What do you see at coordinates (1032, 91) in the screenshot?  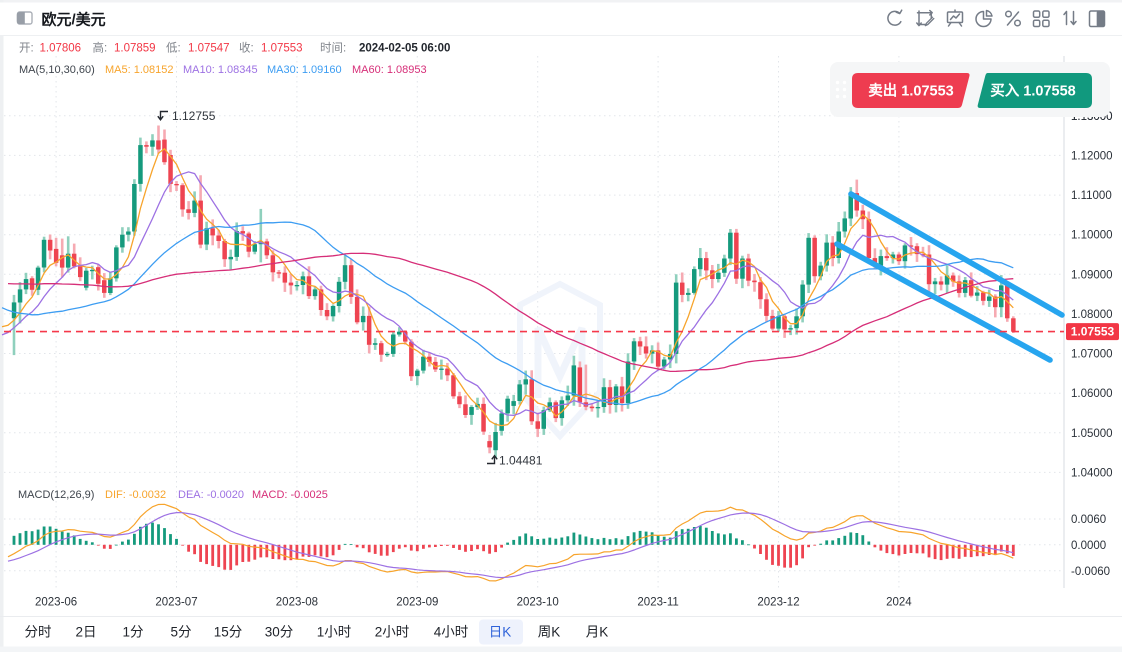 I see `svg-text: 买入 1.07558` at bounding box center [1032, 91].